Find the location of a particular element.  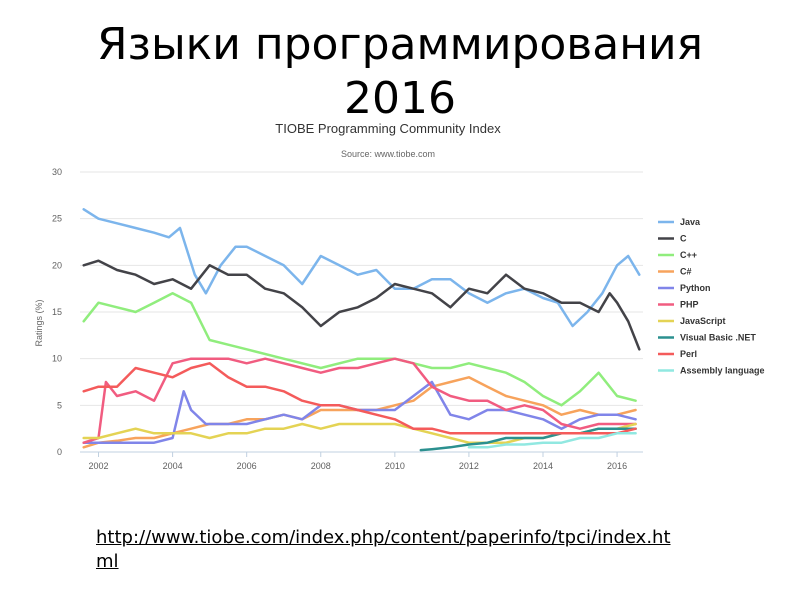

legend-item-java: Java is located at coordinates (679, 222).